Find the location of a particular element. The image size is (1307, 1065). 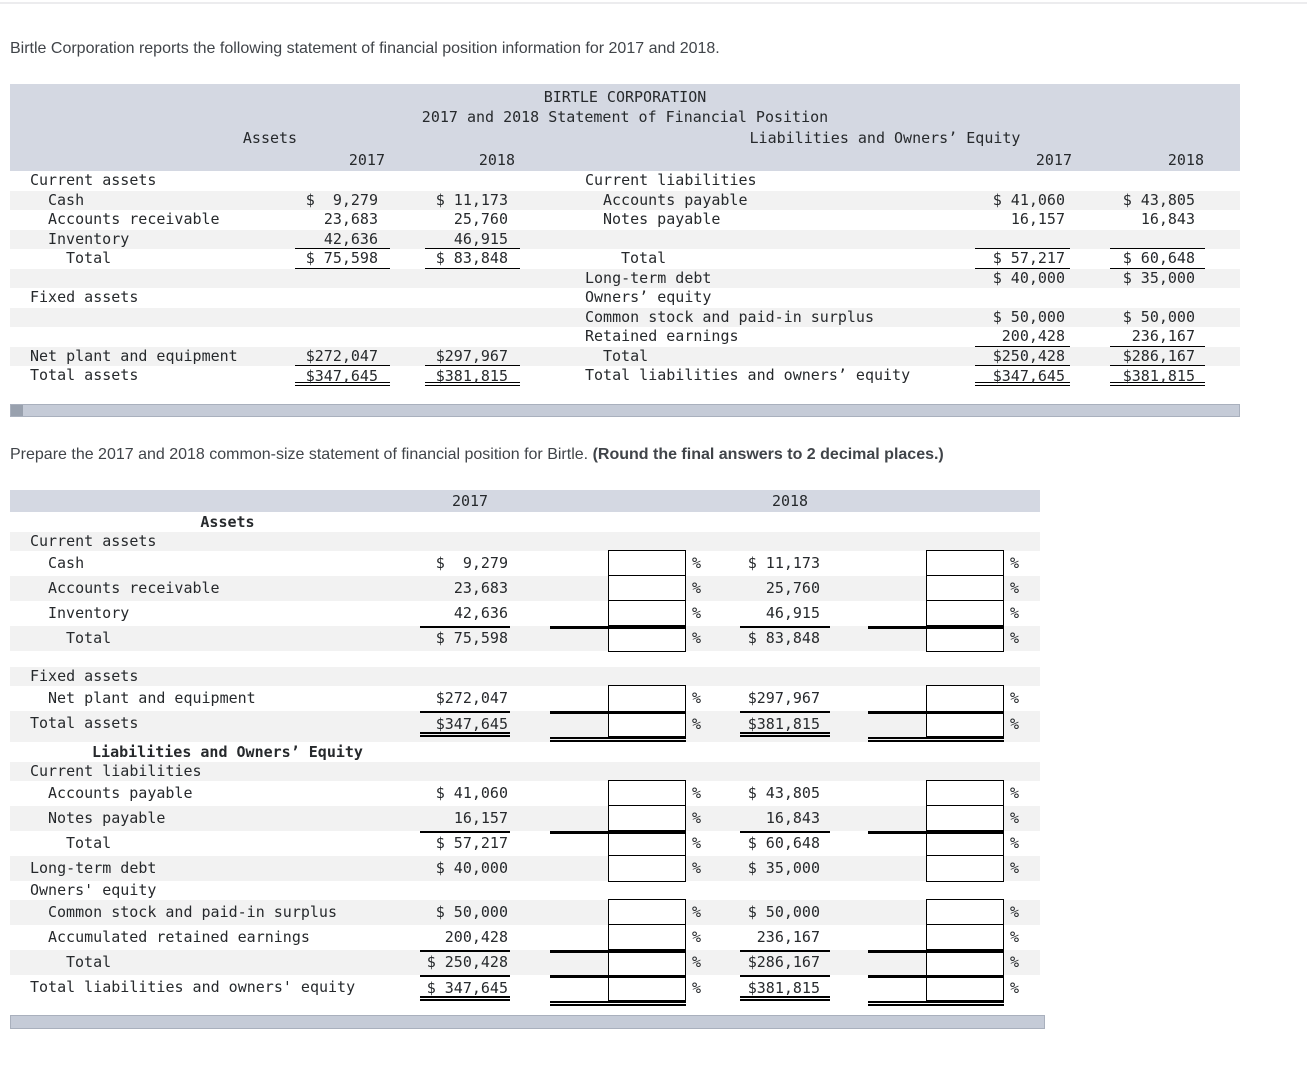

value-right-2018: $ 43,805 is located at coordinates (1137, 201).